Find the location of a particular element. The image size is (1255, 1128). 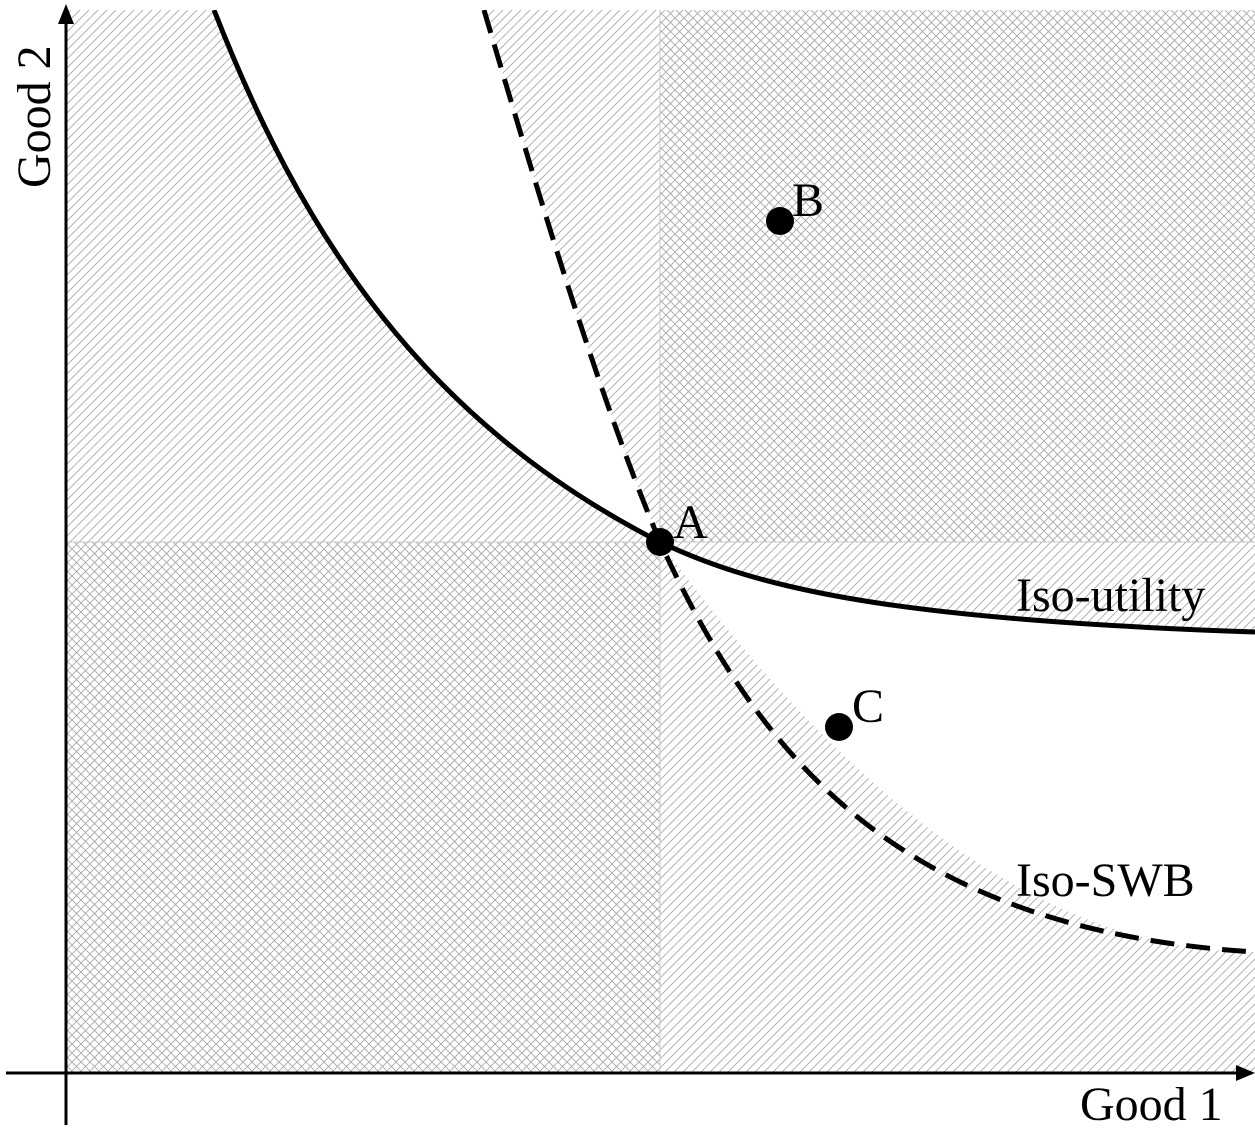

point-b is located at coordinates (780, 221).